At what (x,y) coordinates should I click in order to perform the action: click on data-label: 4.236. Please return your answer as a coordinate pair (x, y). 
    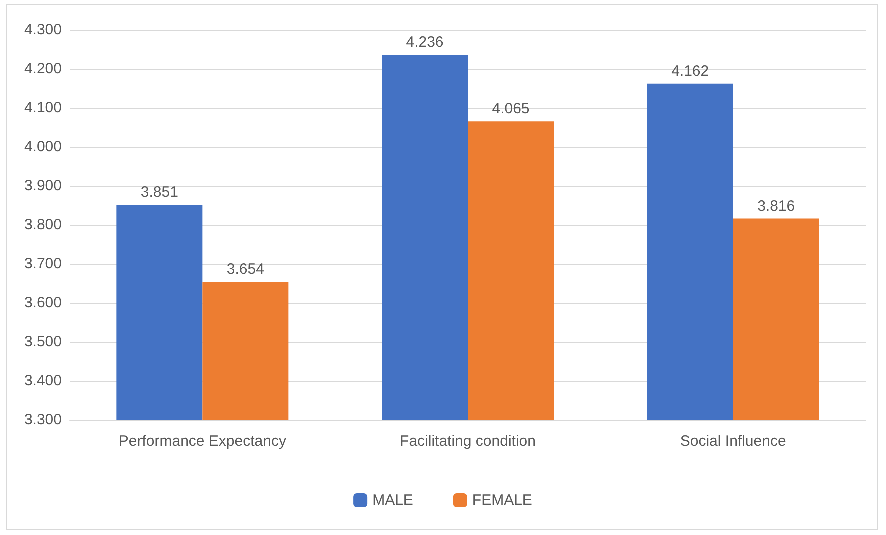
    Looking at the image, I should click on (425, 42).